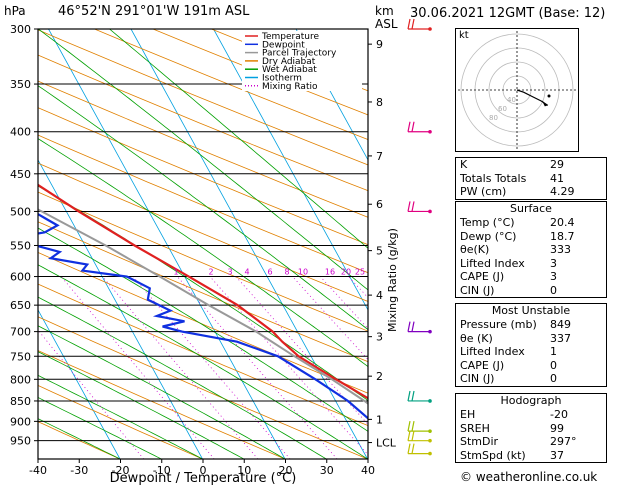  I want to click on height-unit-label: km, so click(384, 11).